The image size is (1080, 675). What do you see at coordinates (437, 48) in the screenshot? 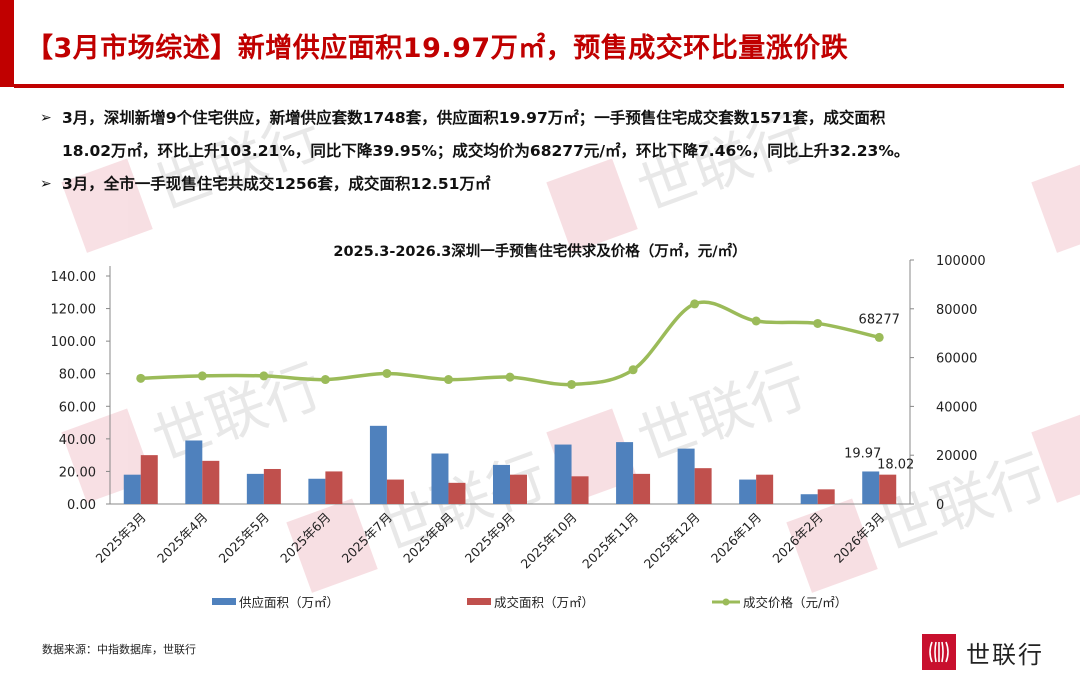
I see `page-title: 【3月市场综述】新增供应面积19.97万㎡，预售成交环比量涨价跌` at bounding box center [437, 48].